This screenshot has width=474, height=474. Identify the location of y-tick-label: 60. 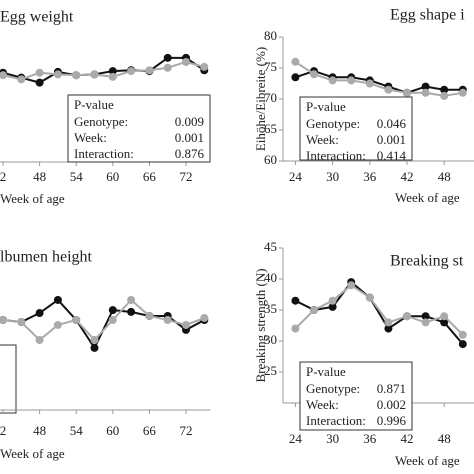
(270, 159).